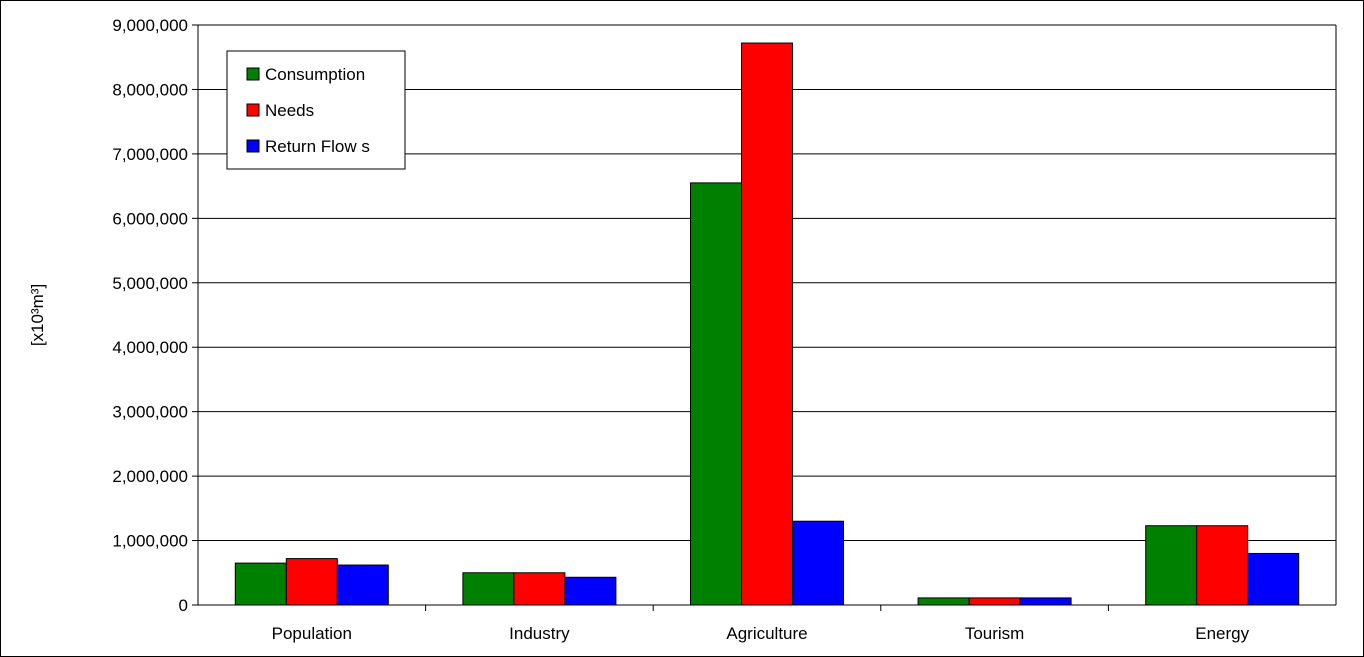 Image resolution: width=1364 pixels, height=657 pixels. I want to click on bar-consumption-energy, so click(1171, 565).